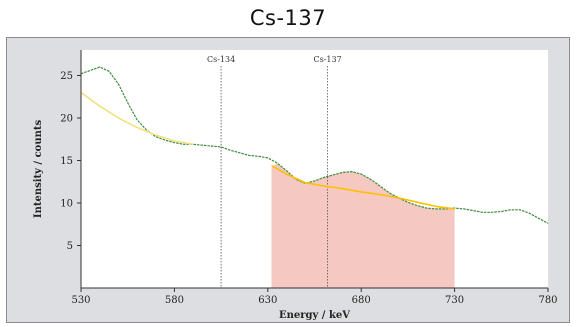  Describe the element at coordinates (547, 300) in the screenshot. I see `x-tick-label-5: 780` at that location.